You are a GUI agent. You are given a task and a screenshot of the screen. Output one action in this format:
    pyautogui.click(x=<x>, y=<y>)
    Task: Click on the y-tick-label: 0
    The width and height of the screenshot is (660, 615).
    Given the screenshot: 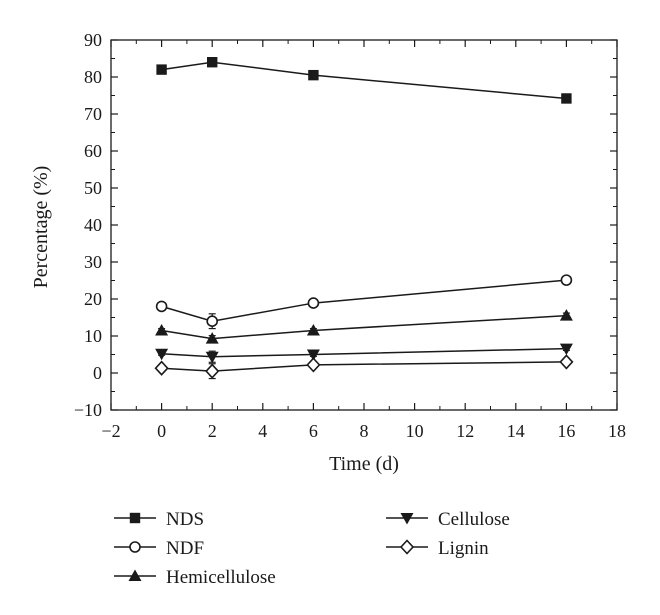 What is the action you would take?
    pyautogui.click(x=97, y=373)
    